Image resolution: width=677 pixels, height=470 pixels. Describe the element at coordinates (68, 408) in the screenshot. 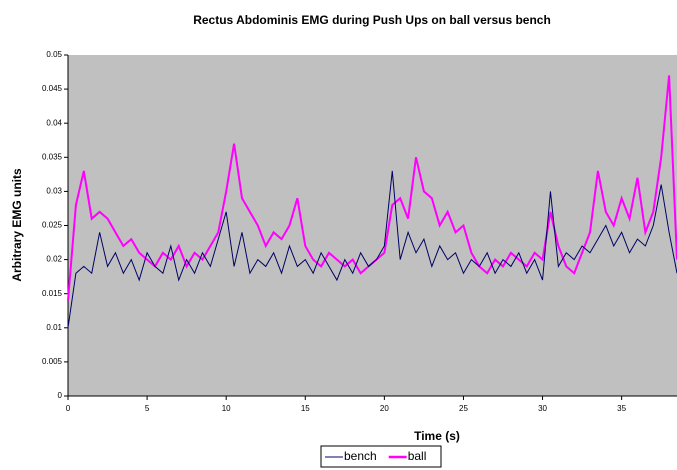

I see `x-tick-label: 0` at that location.